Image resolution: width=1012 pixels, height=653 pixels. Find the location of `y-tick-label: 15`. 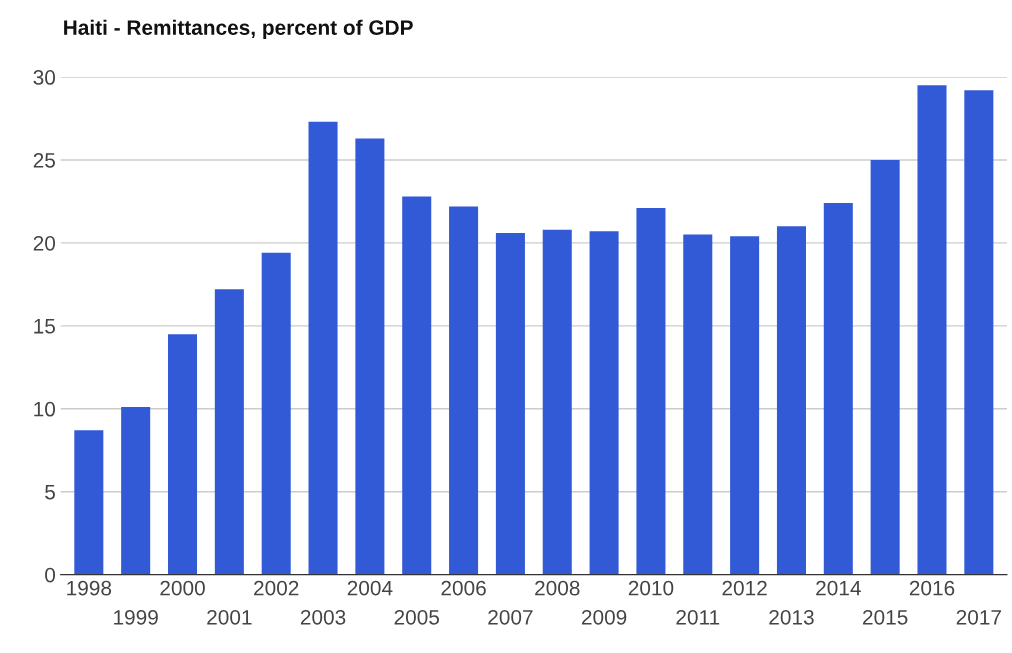

y-tick-label: 15 is located at coordinates (44, 326).